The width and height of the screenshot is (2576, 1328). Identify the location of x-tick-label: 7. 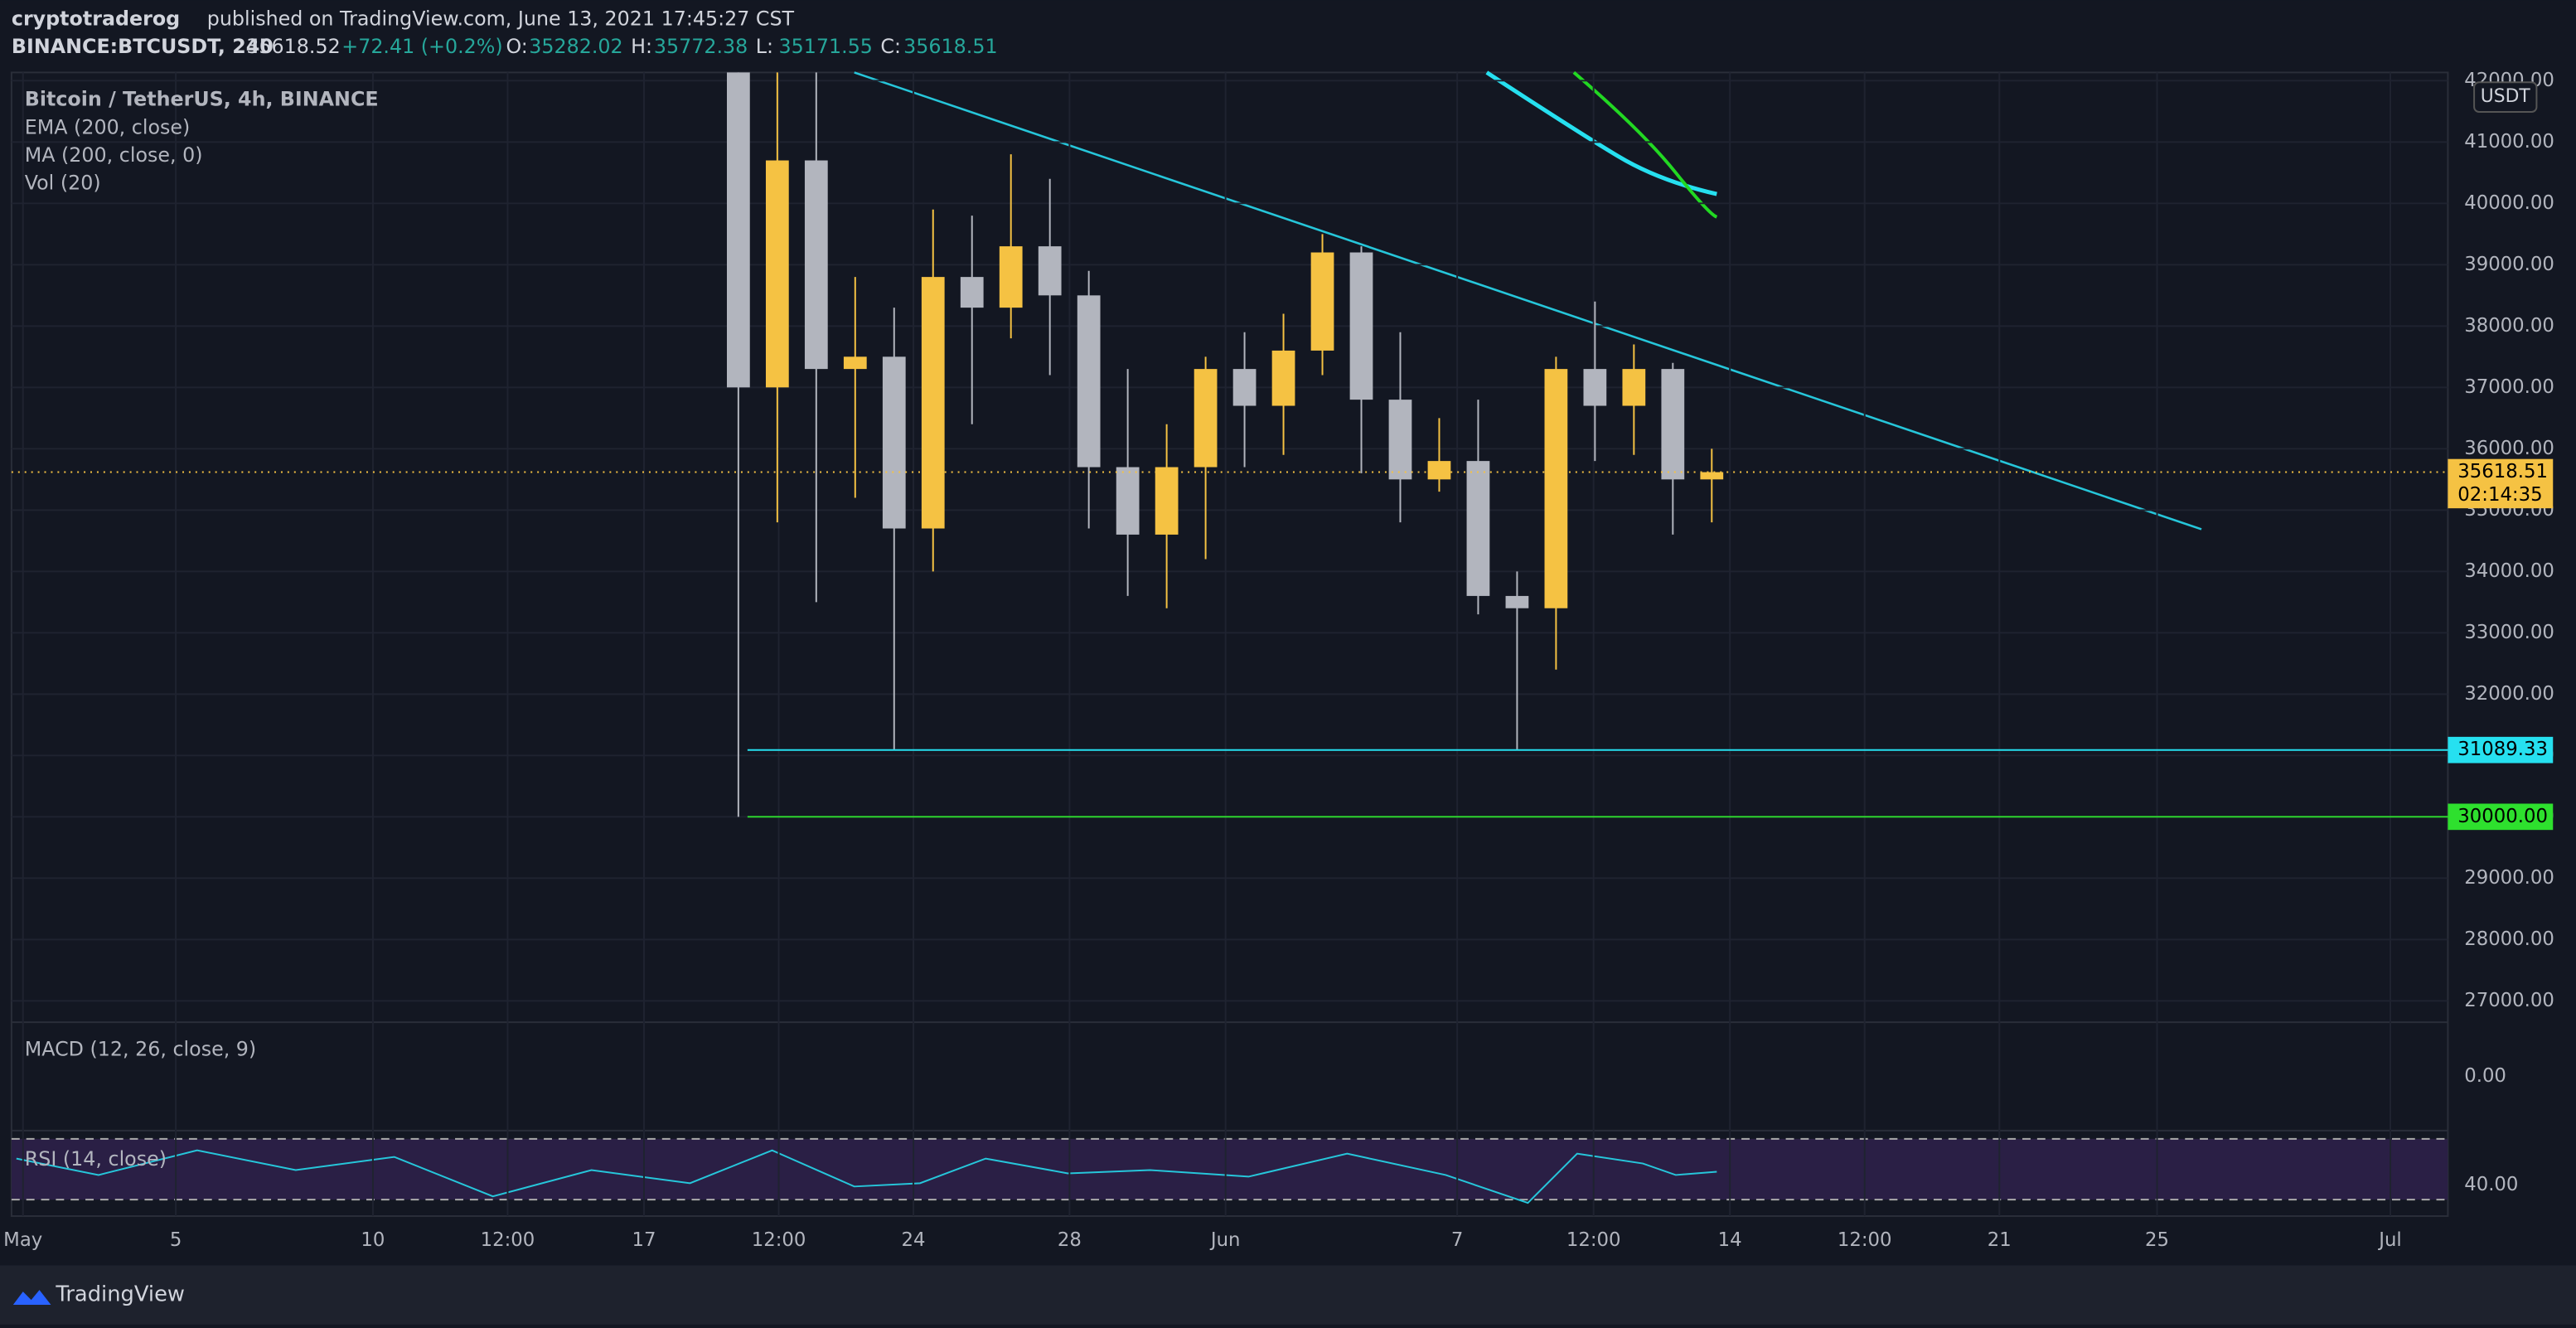
(1457, 1240).